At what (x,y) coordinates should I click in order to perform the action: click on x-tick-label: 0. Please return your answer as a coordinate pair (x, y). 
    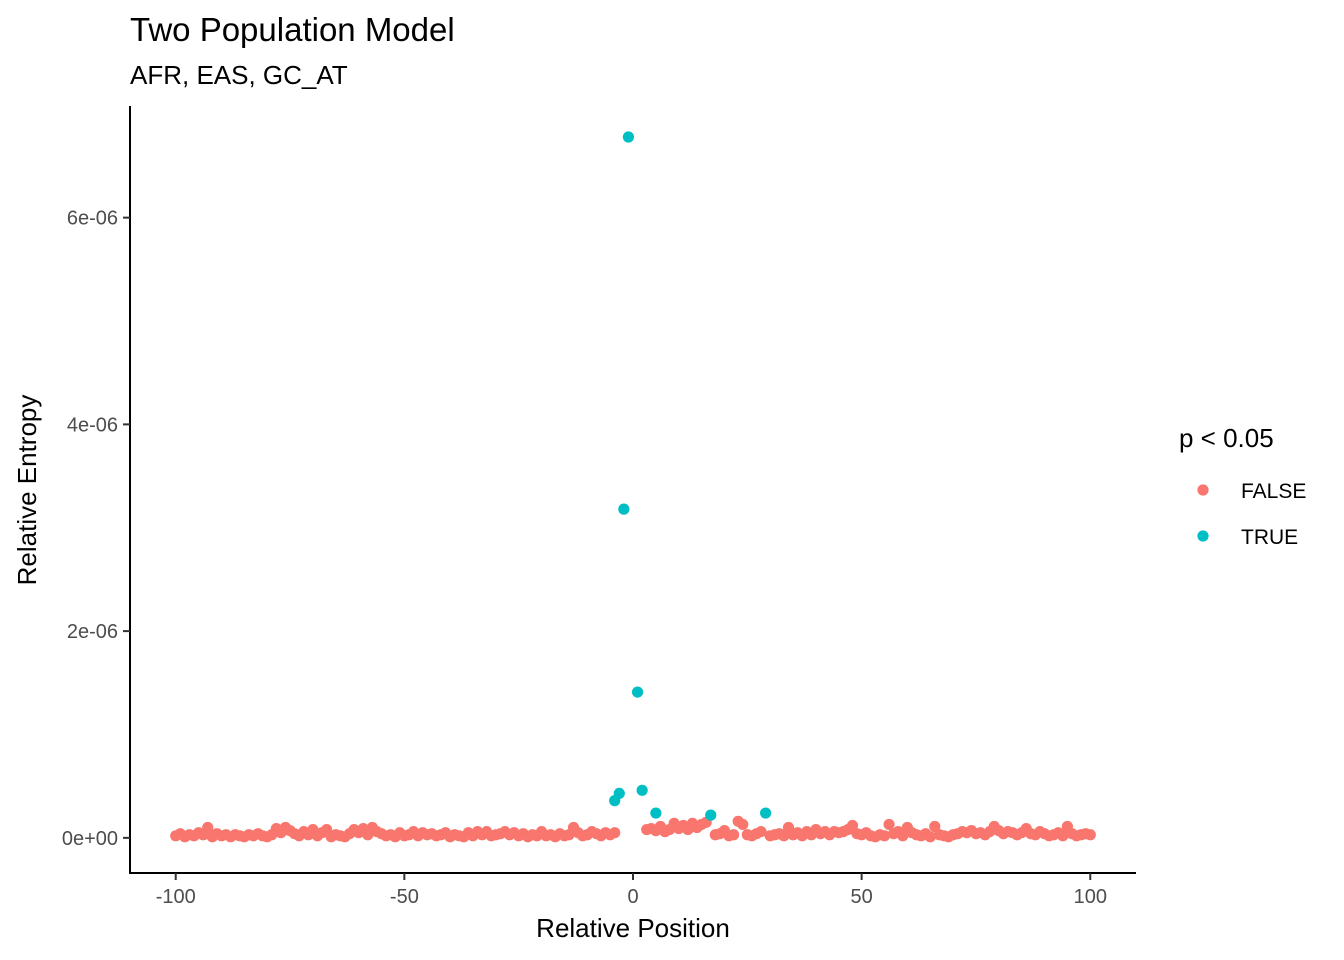
    Looking at the image, I should click on (632, 897).